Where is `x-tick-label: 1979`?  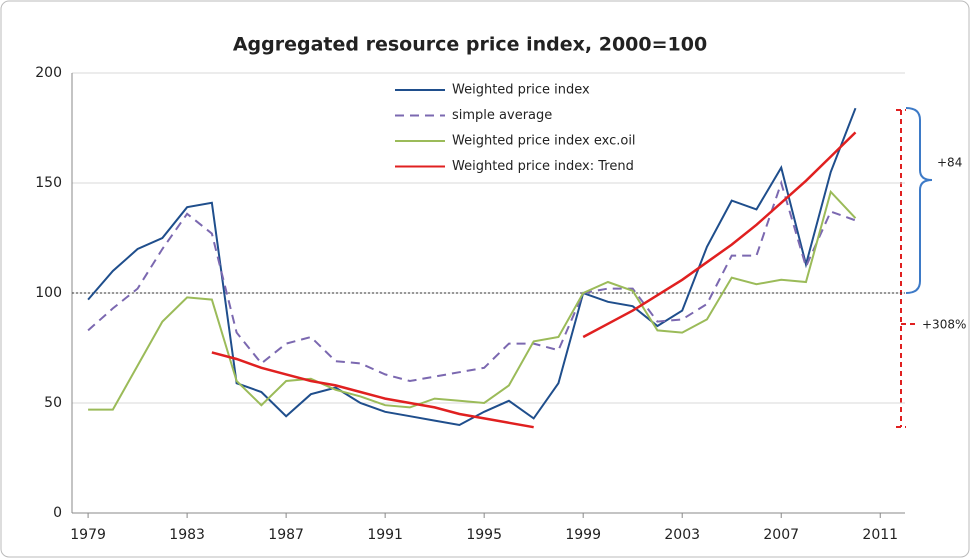
x-tick-label: 1979 is located at coordinates (88, 535).